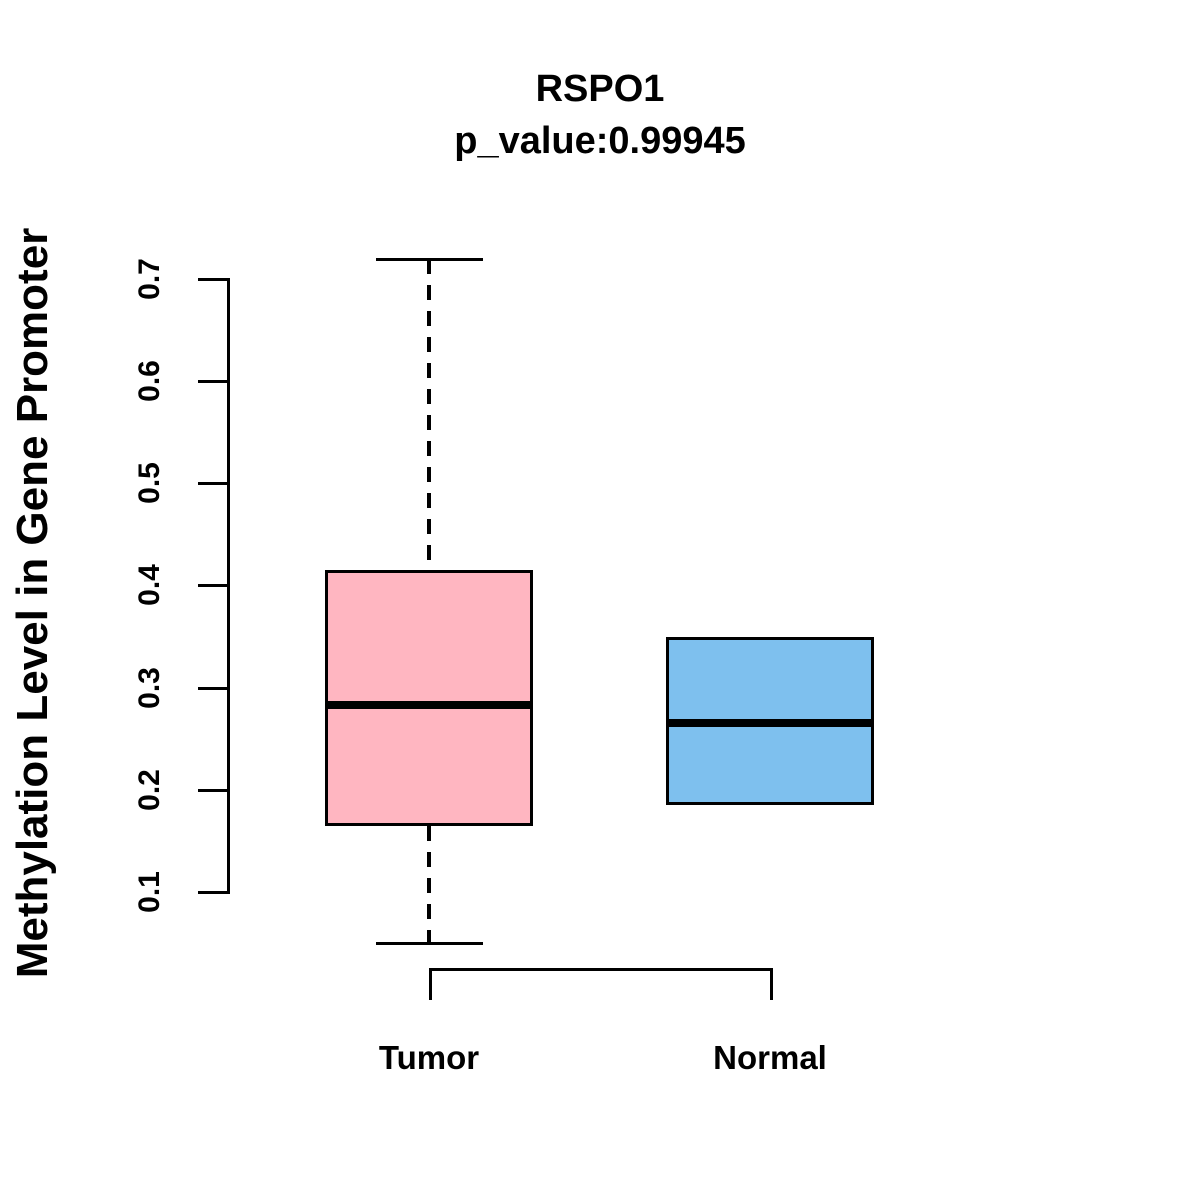 Image resolution: width=1200 pixels, height=1200 pixels. I want to click on box-tumor, so click(429, 698).